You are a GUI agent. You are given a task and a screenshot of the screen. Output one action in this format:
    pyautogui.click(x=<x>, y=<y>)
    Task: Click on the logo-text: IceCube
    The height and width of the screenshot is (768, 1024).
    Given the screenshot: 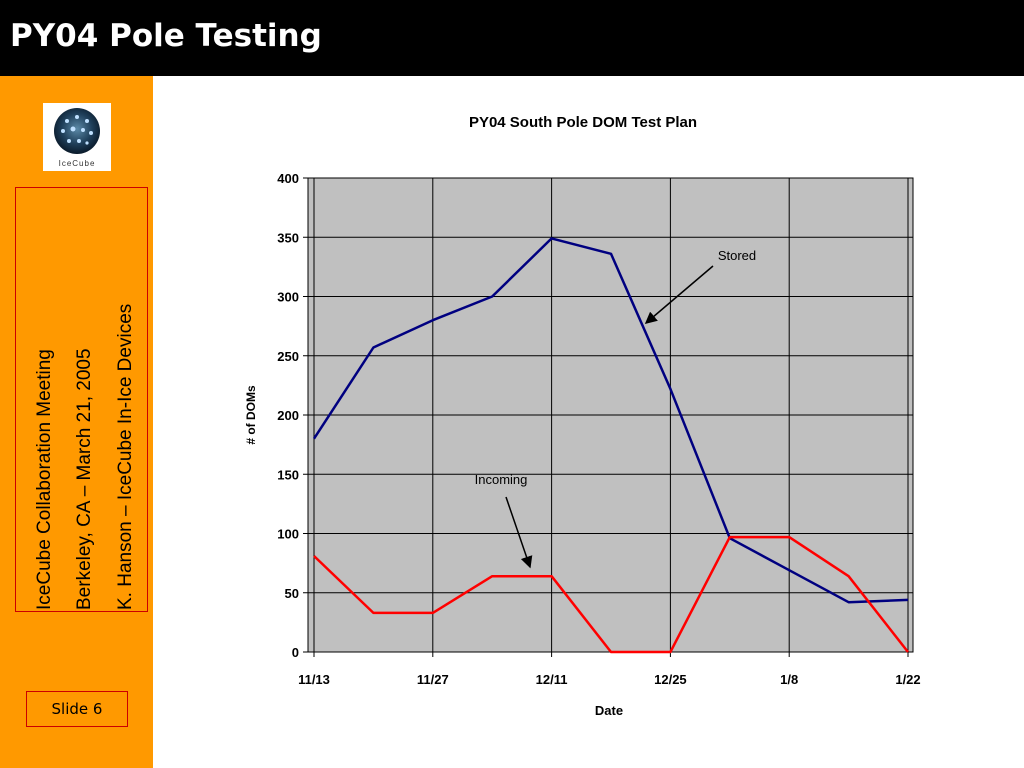 What is the action you would take?
    pyautogui.click(x=77, y=163)
    